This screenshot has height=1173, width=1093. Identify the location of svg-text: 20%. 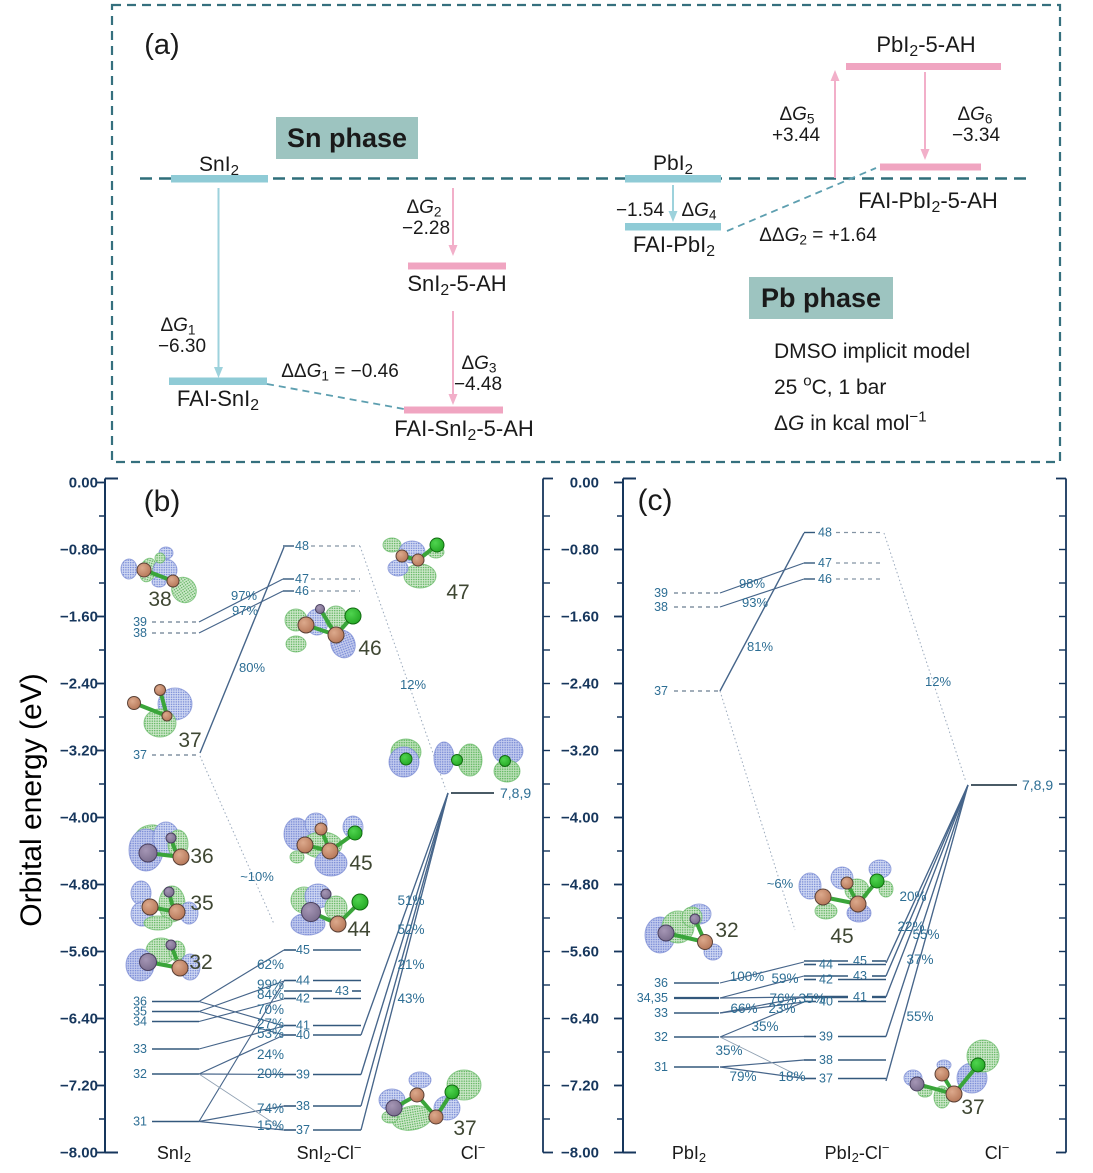
(912, 896).